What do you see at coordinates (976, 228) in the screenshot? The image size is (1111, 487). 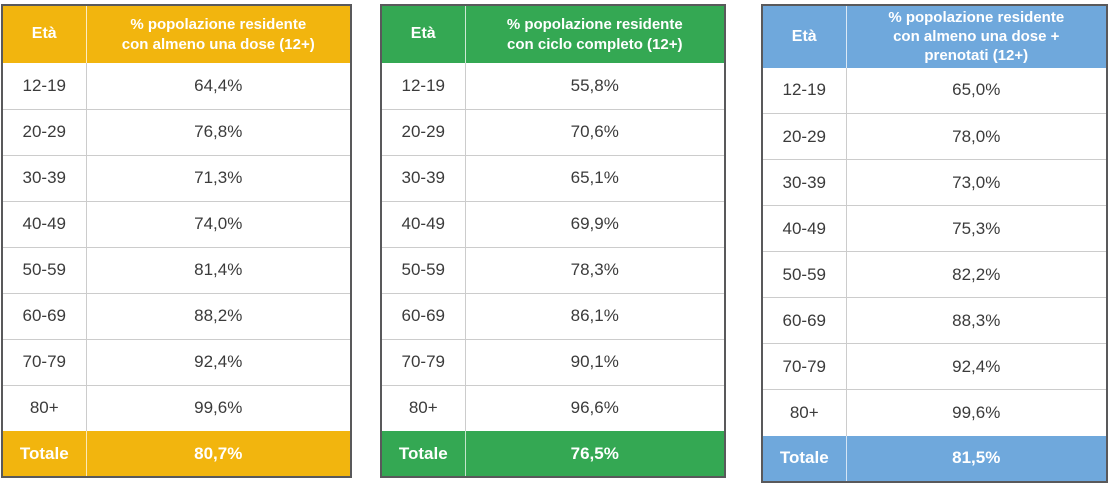 I see `percent-cell: 75,3%` at bounding box center [976, 228].